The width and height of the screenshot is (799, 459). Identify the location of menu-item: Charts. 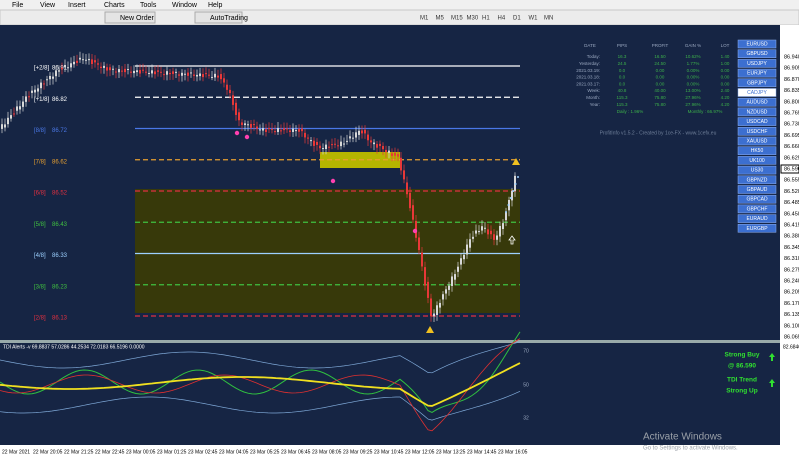
(114, 5).